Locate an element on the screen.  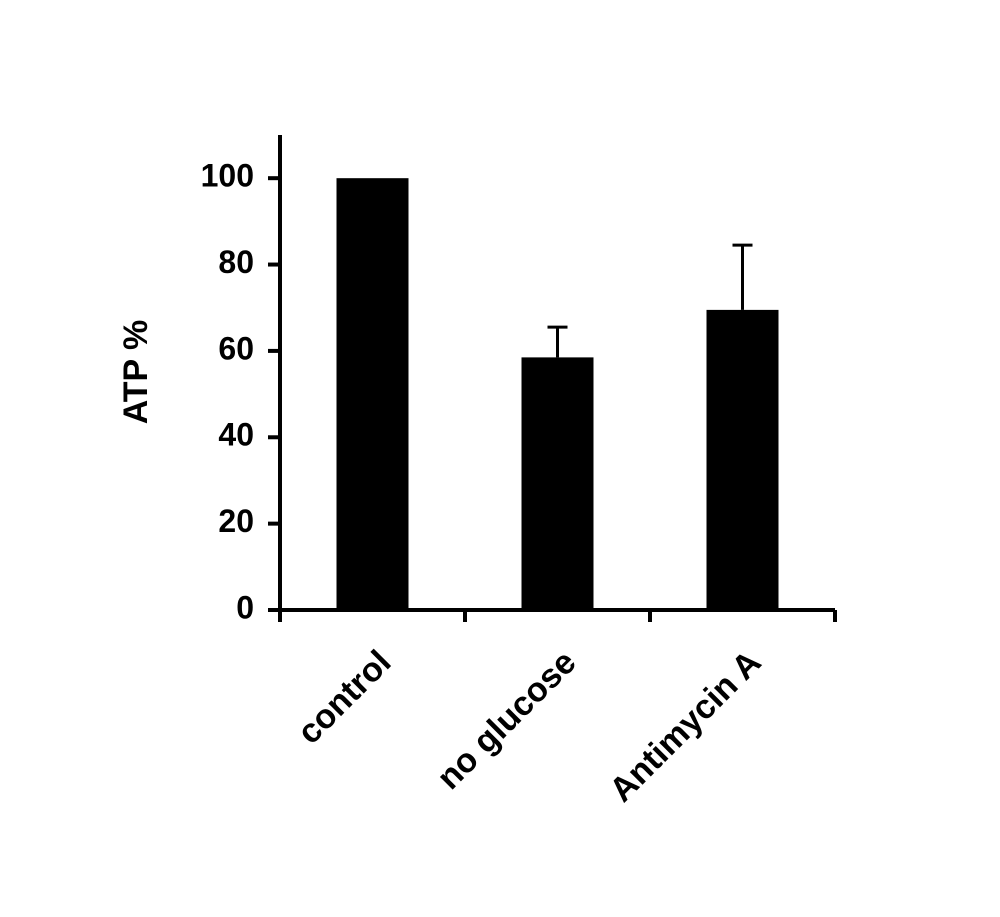
x-tick-label: Antimycin A is located at coordinates (685, 726).